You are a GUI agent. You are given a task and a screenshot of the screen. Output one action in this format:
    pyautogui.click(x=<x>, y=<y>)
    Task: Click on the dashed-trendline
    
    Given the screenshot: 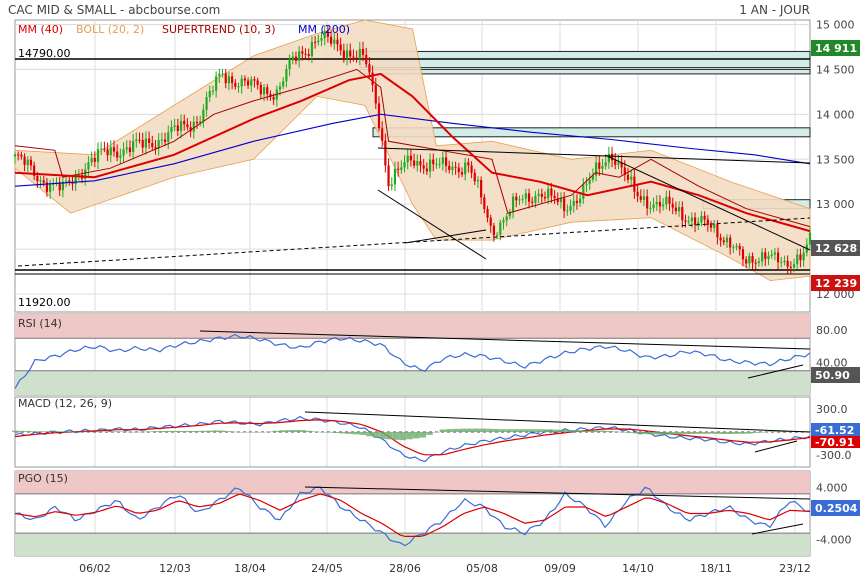 What is the action you would take?
    pyautogui.click(x=414, y=242)
    